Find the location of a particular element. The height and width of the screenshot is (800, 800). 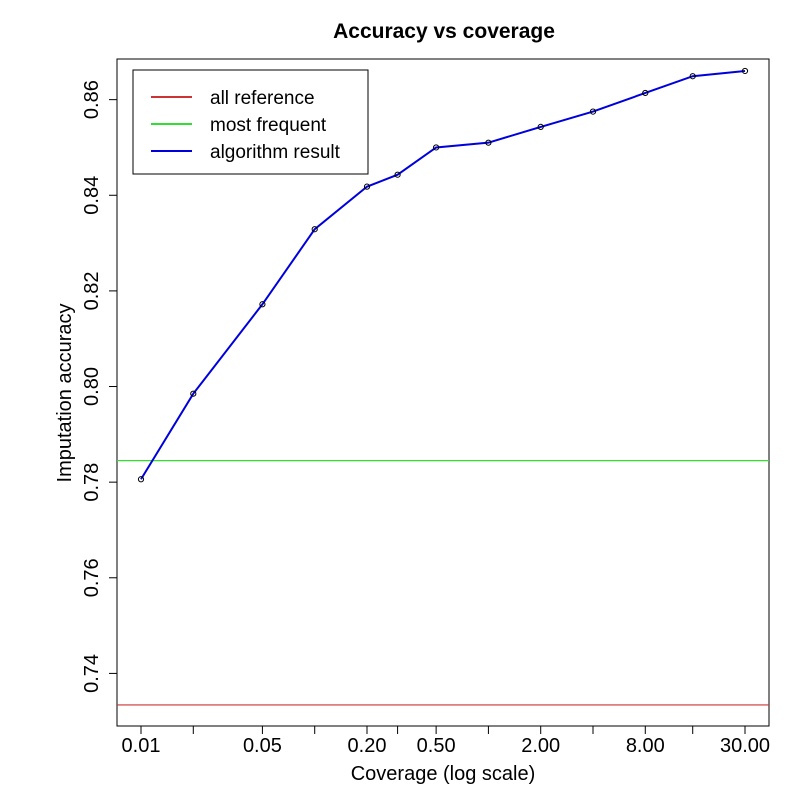

y-tick-label: 0.76 is located at coordinates (92, 577).